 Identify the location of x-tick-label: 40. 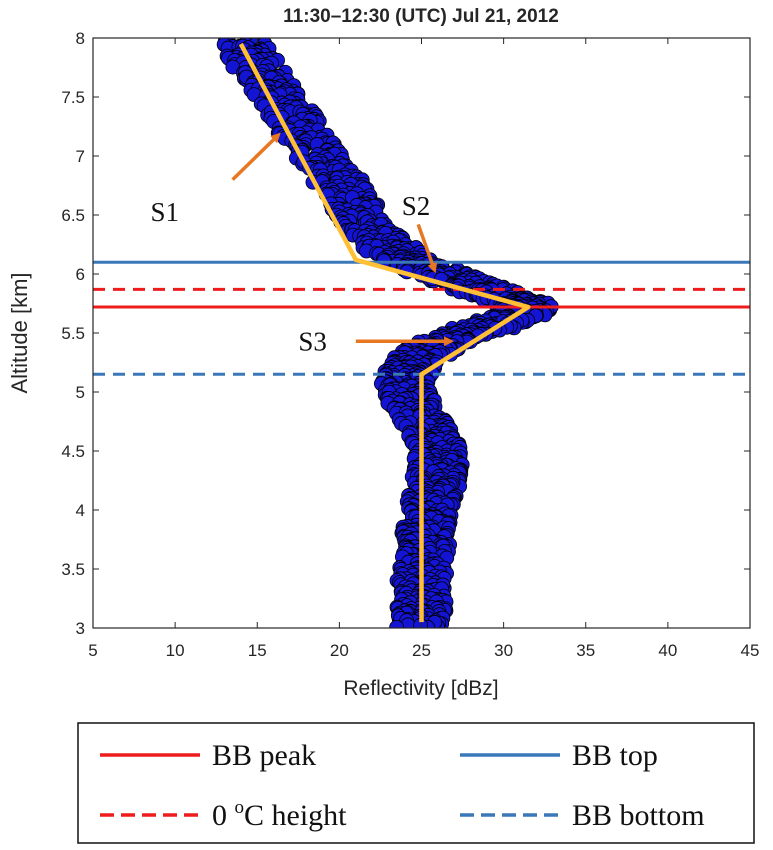
(667, 650).